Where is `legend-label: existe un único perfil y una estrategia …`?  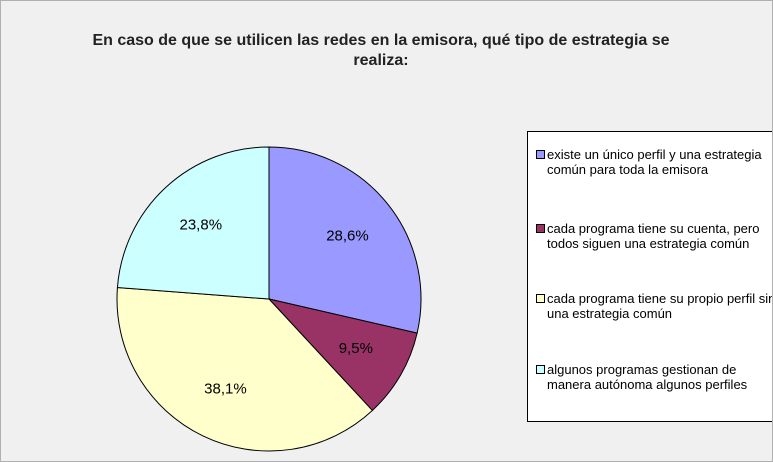
legend-label: existe un único perfil y una estrategia … is located at coordinates (654, 162).